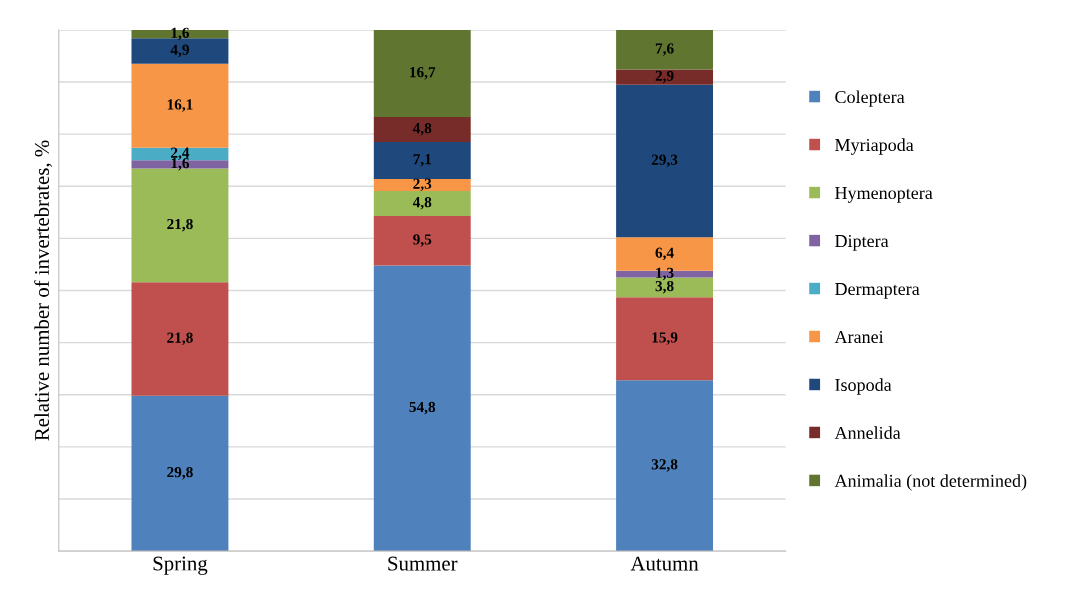 The image size is (1069, 599). I want to click on data-label: 2,9, so click(664, 77).